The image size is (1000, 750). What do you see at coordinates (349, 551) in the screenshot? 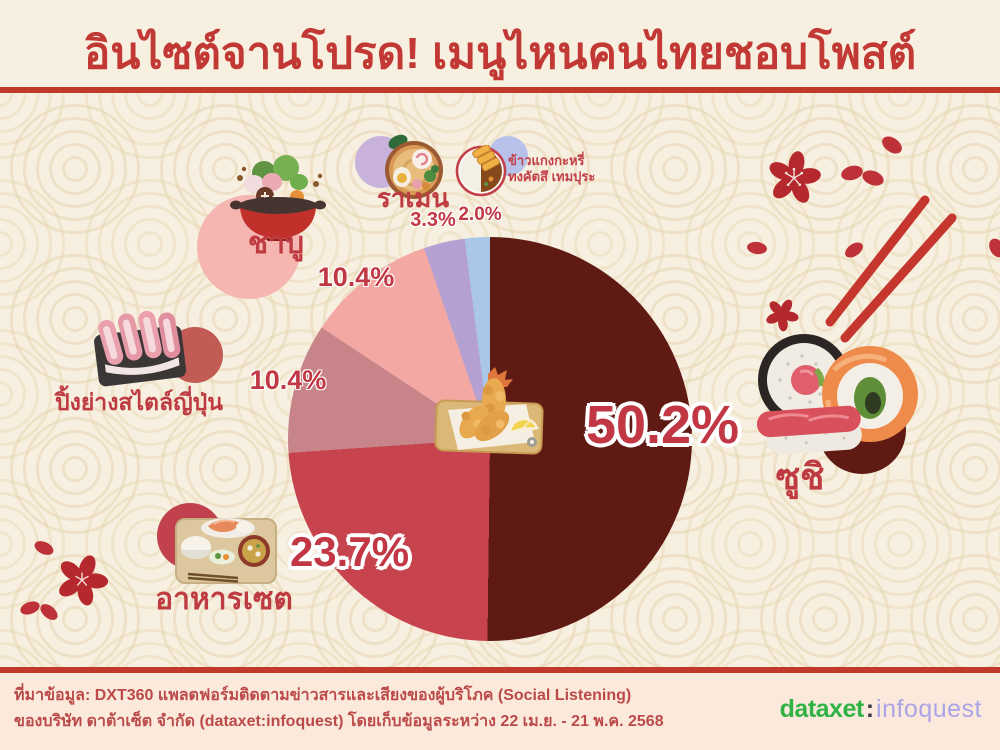
I see `set-meal-percent: 23.7%` at bounding box center [349, 551].